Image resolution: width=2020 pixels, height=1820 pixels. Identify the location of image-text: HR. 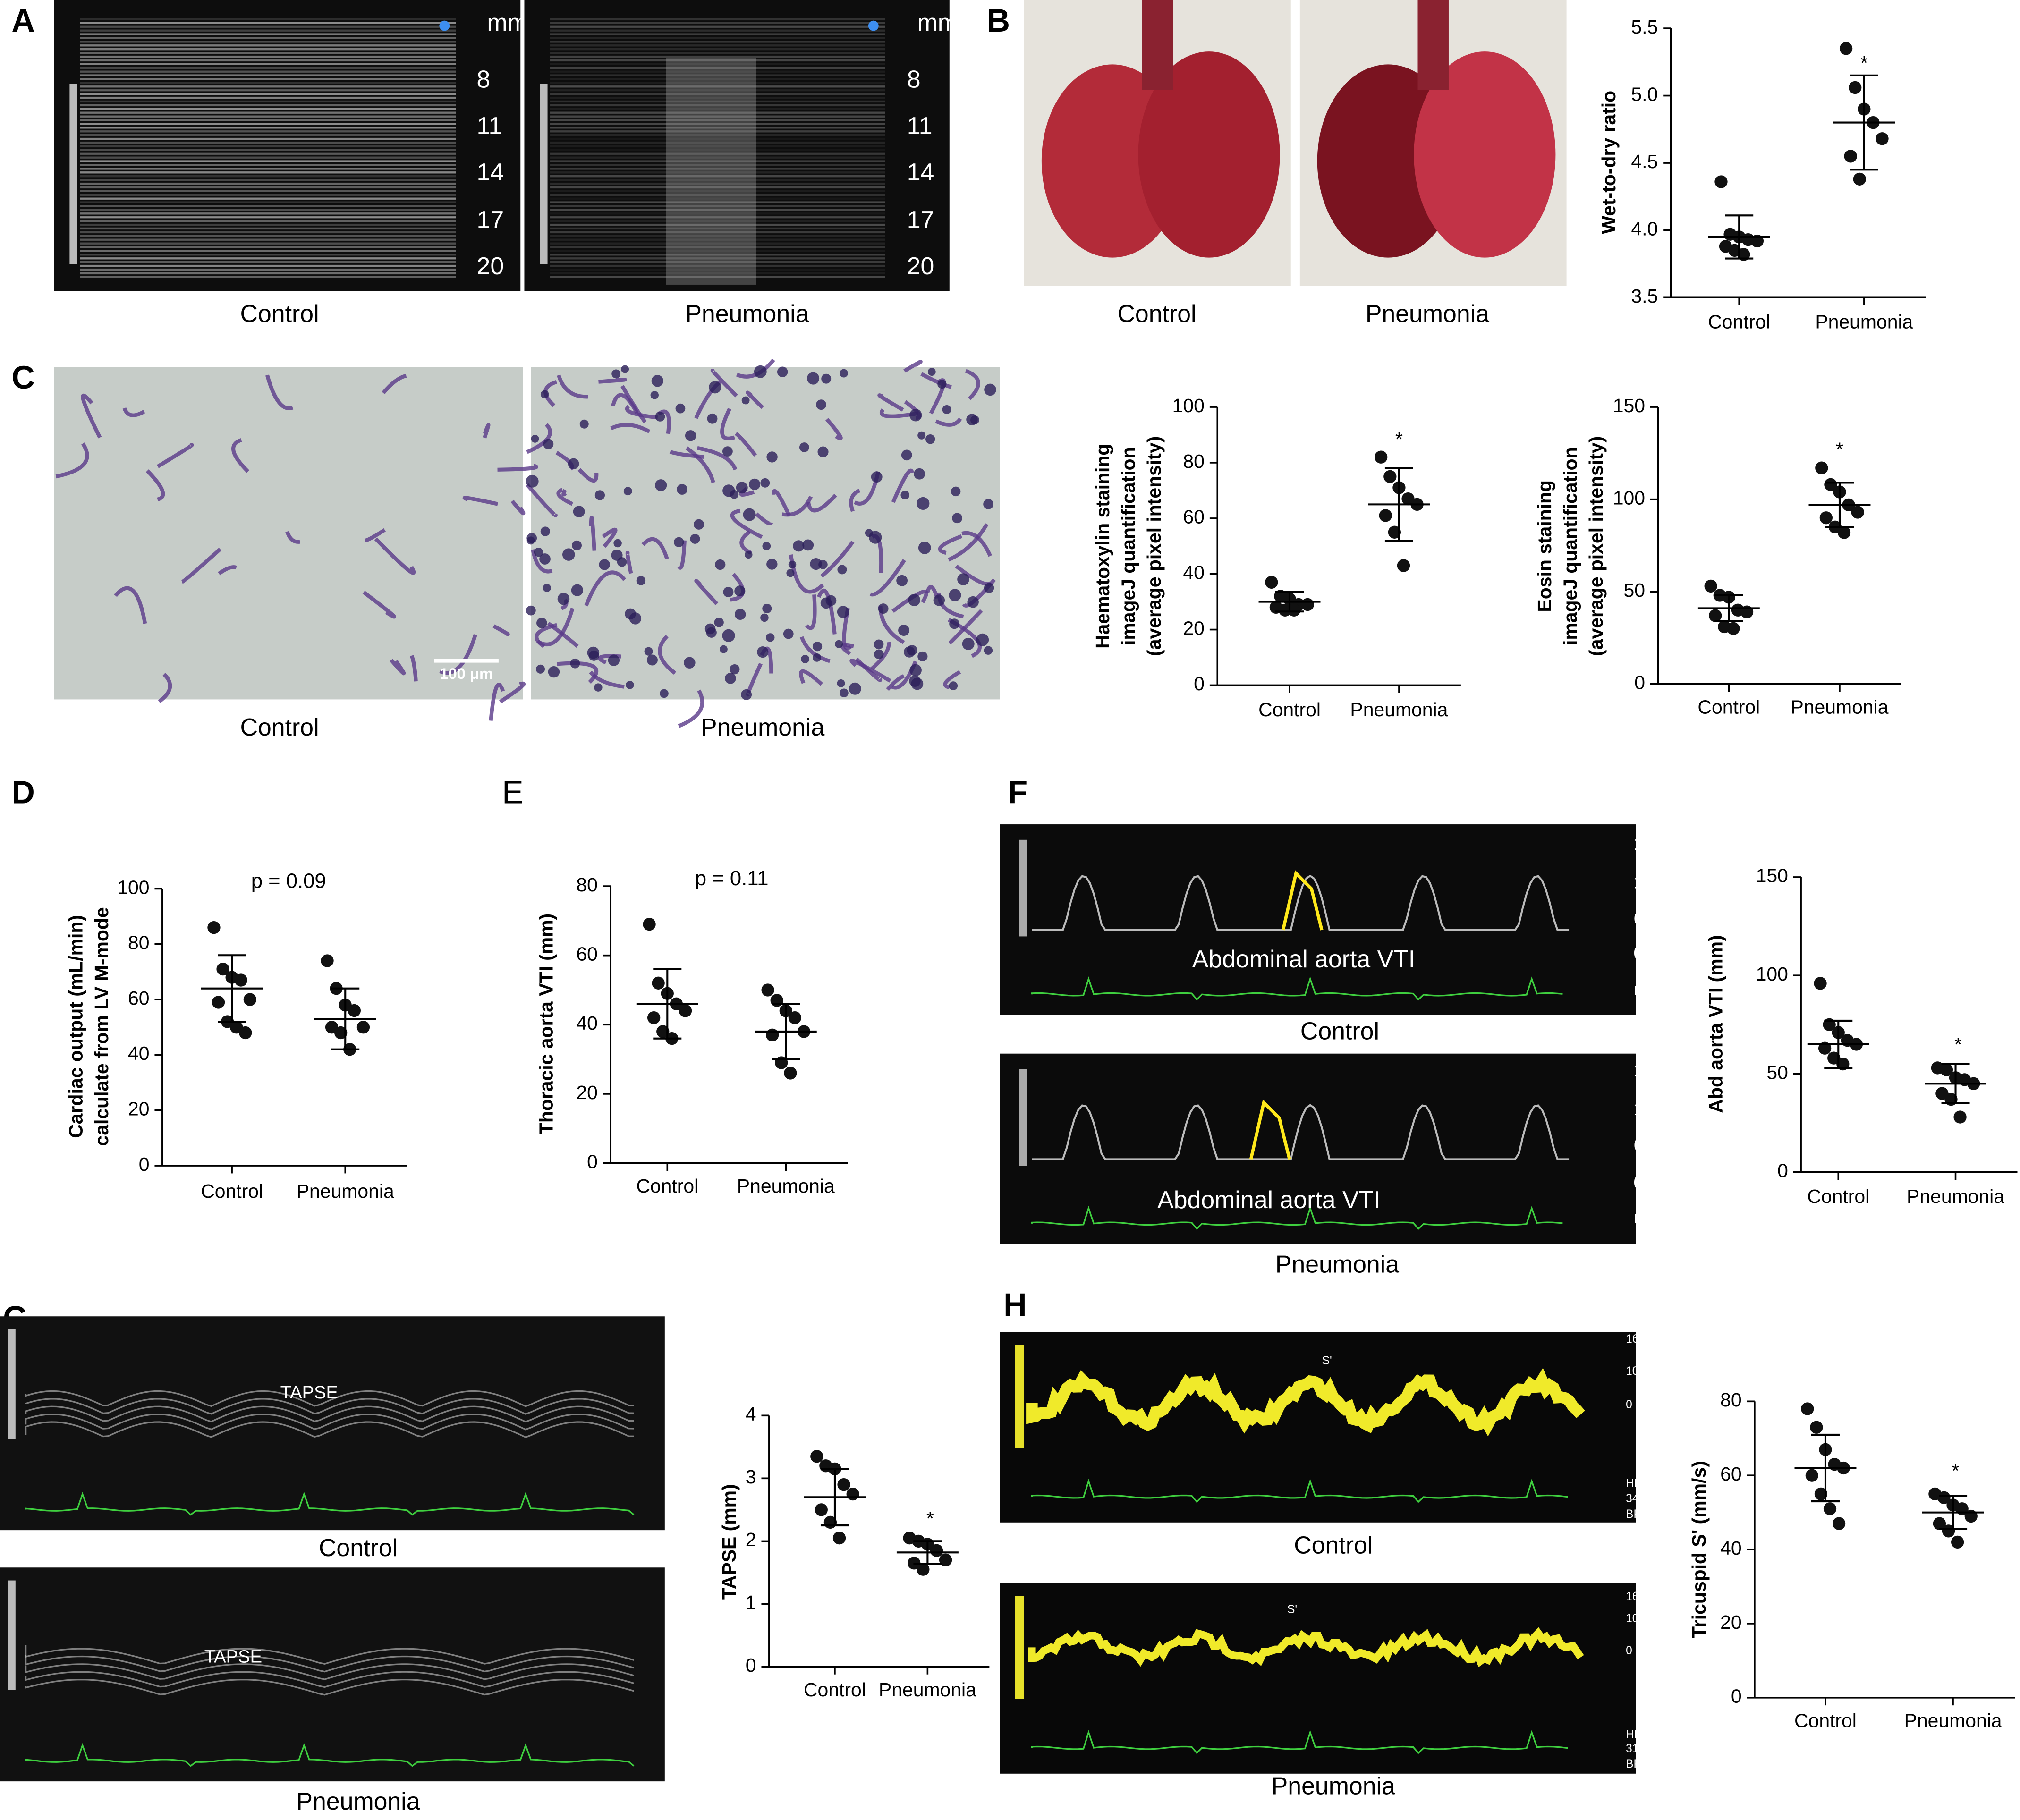
(1634, 1734).